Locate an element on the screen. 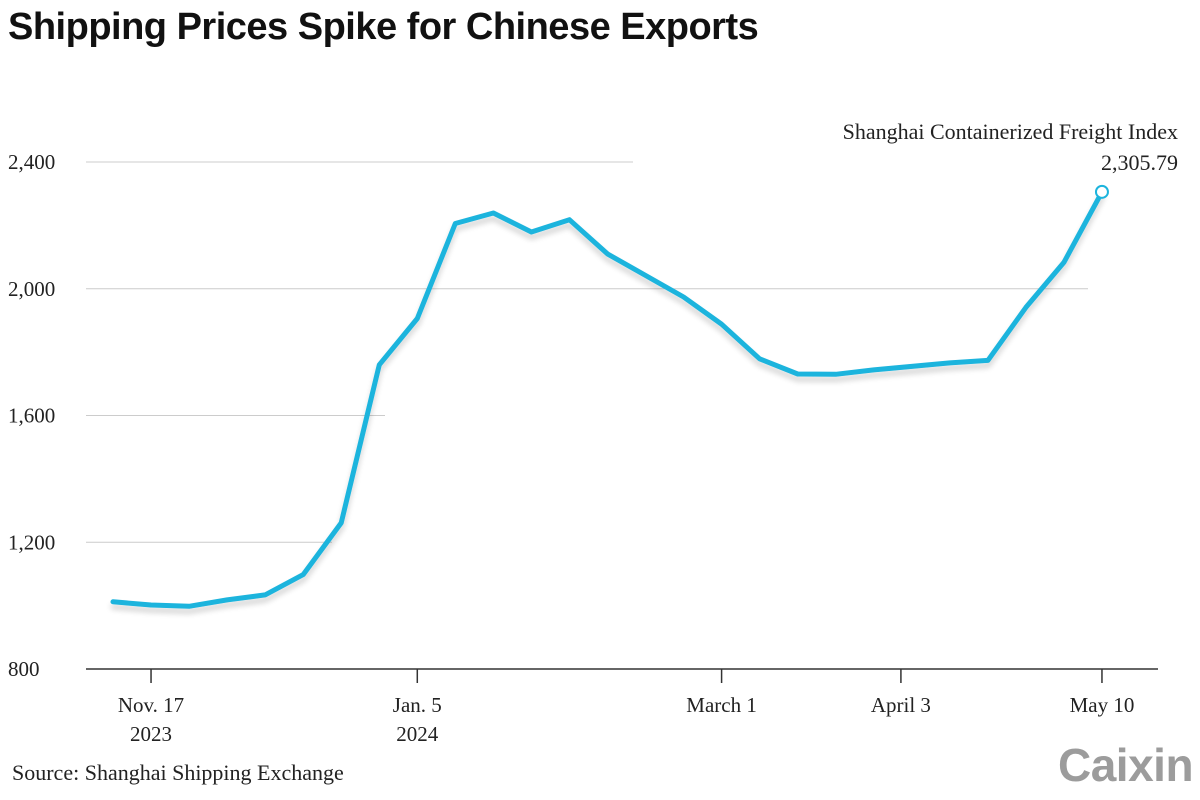  annotation-value: 2,305.79 is located at coordinates (1139, 162).